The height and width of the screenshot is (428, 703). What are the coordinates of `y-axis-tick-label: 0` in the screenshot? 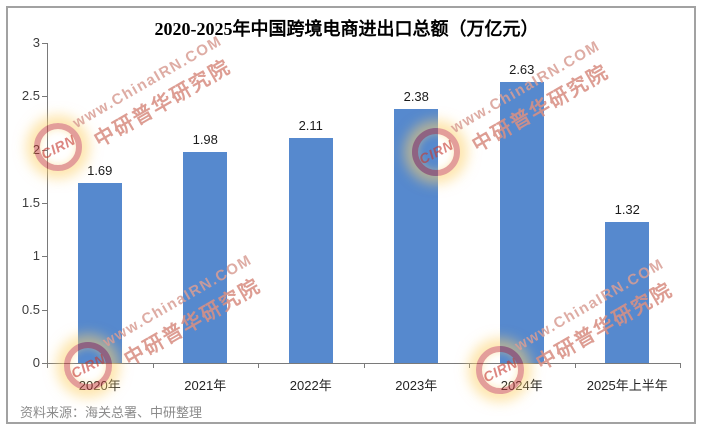 It's located at (36, 362).